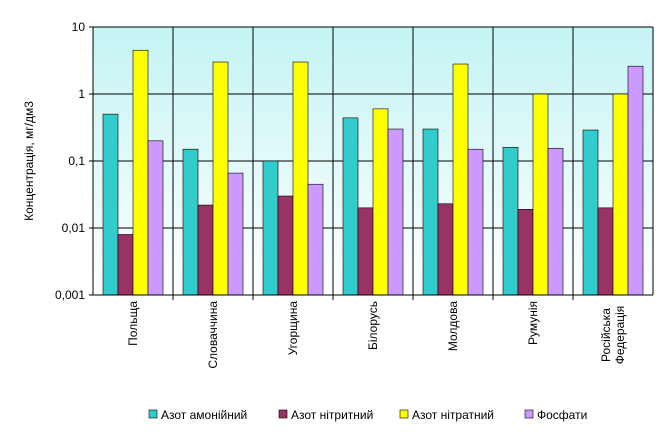 The height and width of the screenshot is (434, 667). Describe the element at coordinates (453, 326) in the screenshot. I see `x-tick-label: Молдова` at that location.